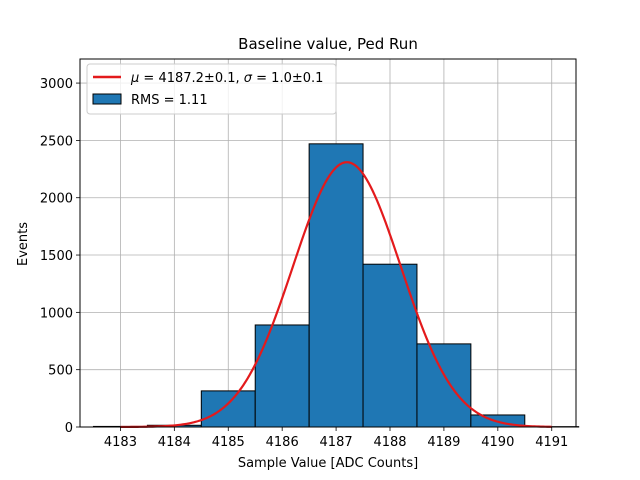  I want to click on legend-mu-symbol: μ, so click(134, 78).